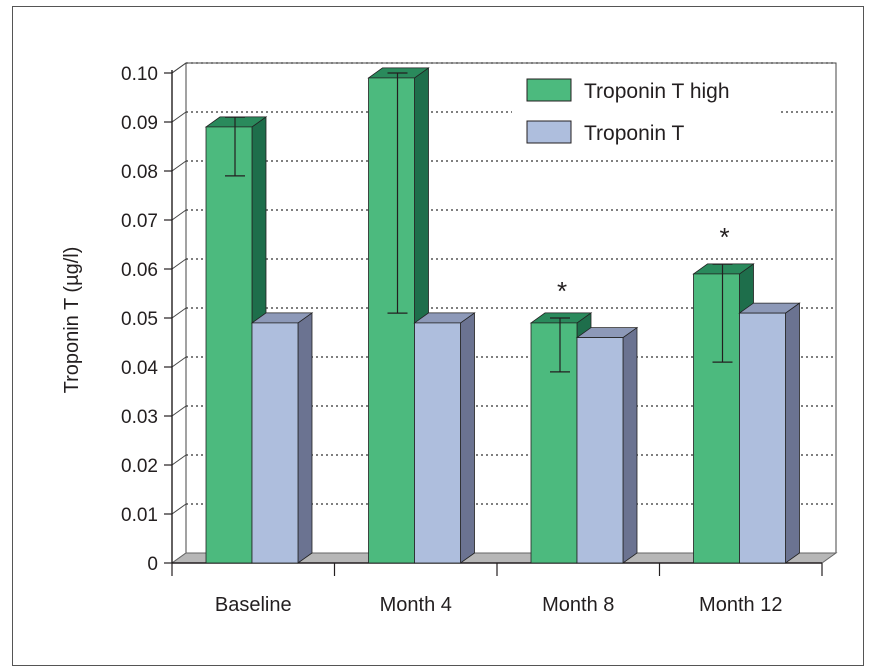 The image size is (871, 666). Describe the element at coordinates (253, 605) in the screenshot. I see `x-tick-label: Baseline` at that location.